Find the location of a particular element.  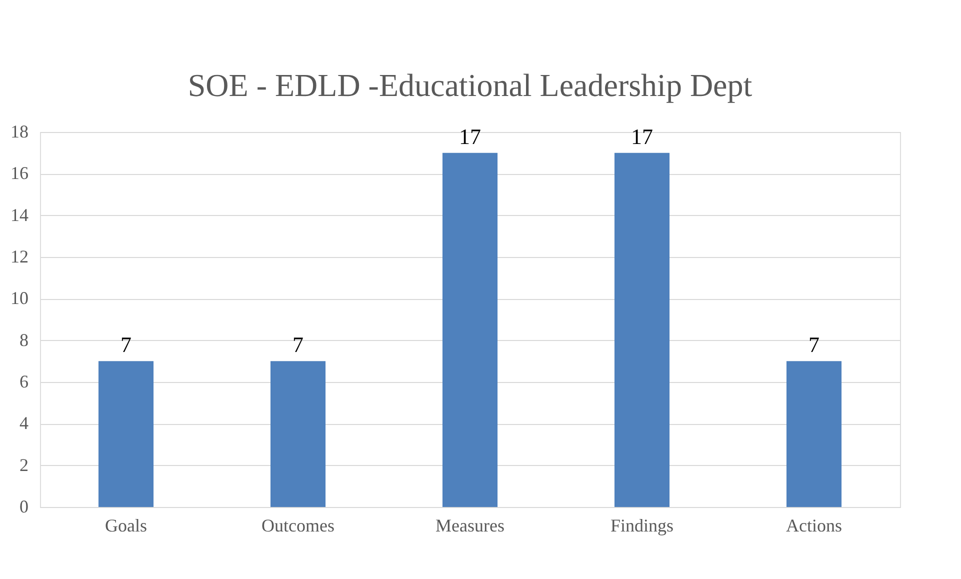

y-tick-label: 14 is located at coordinates (19, 214).